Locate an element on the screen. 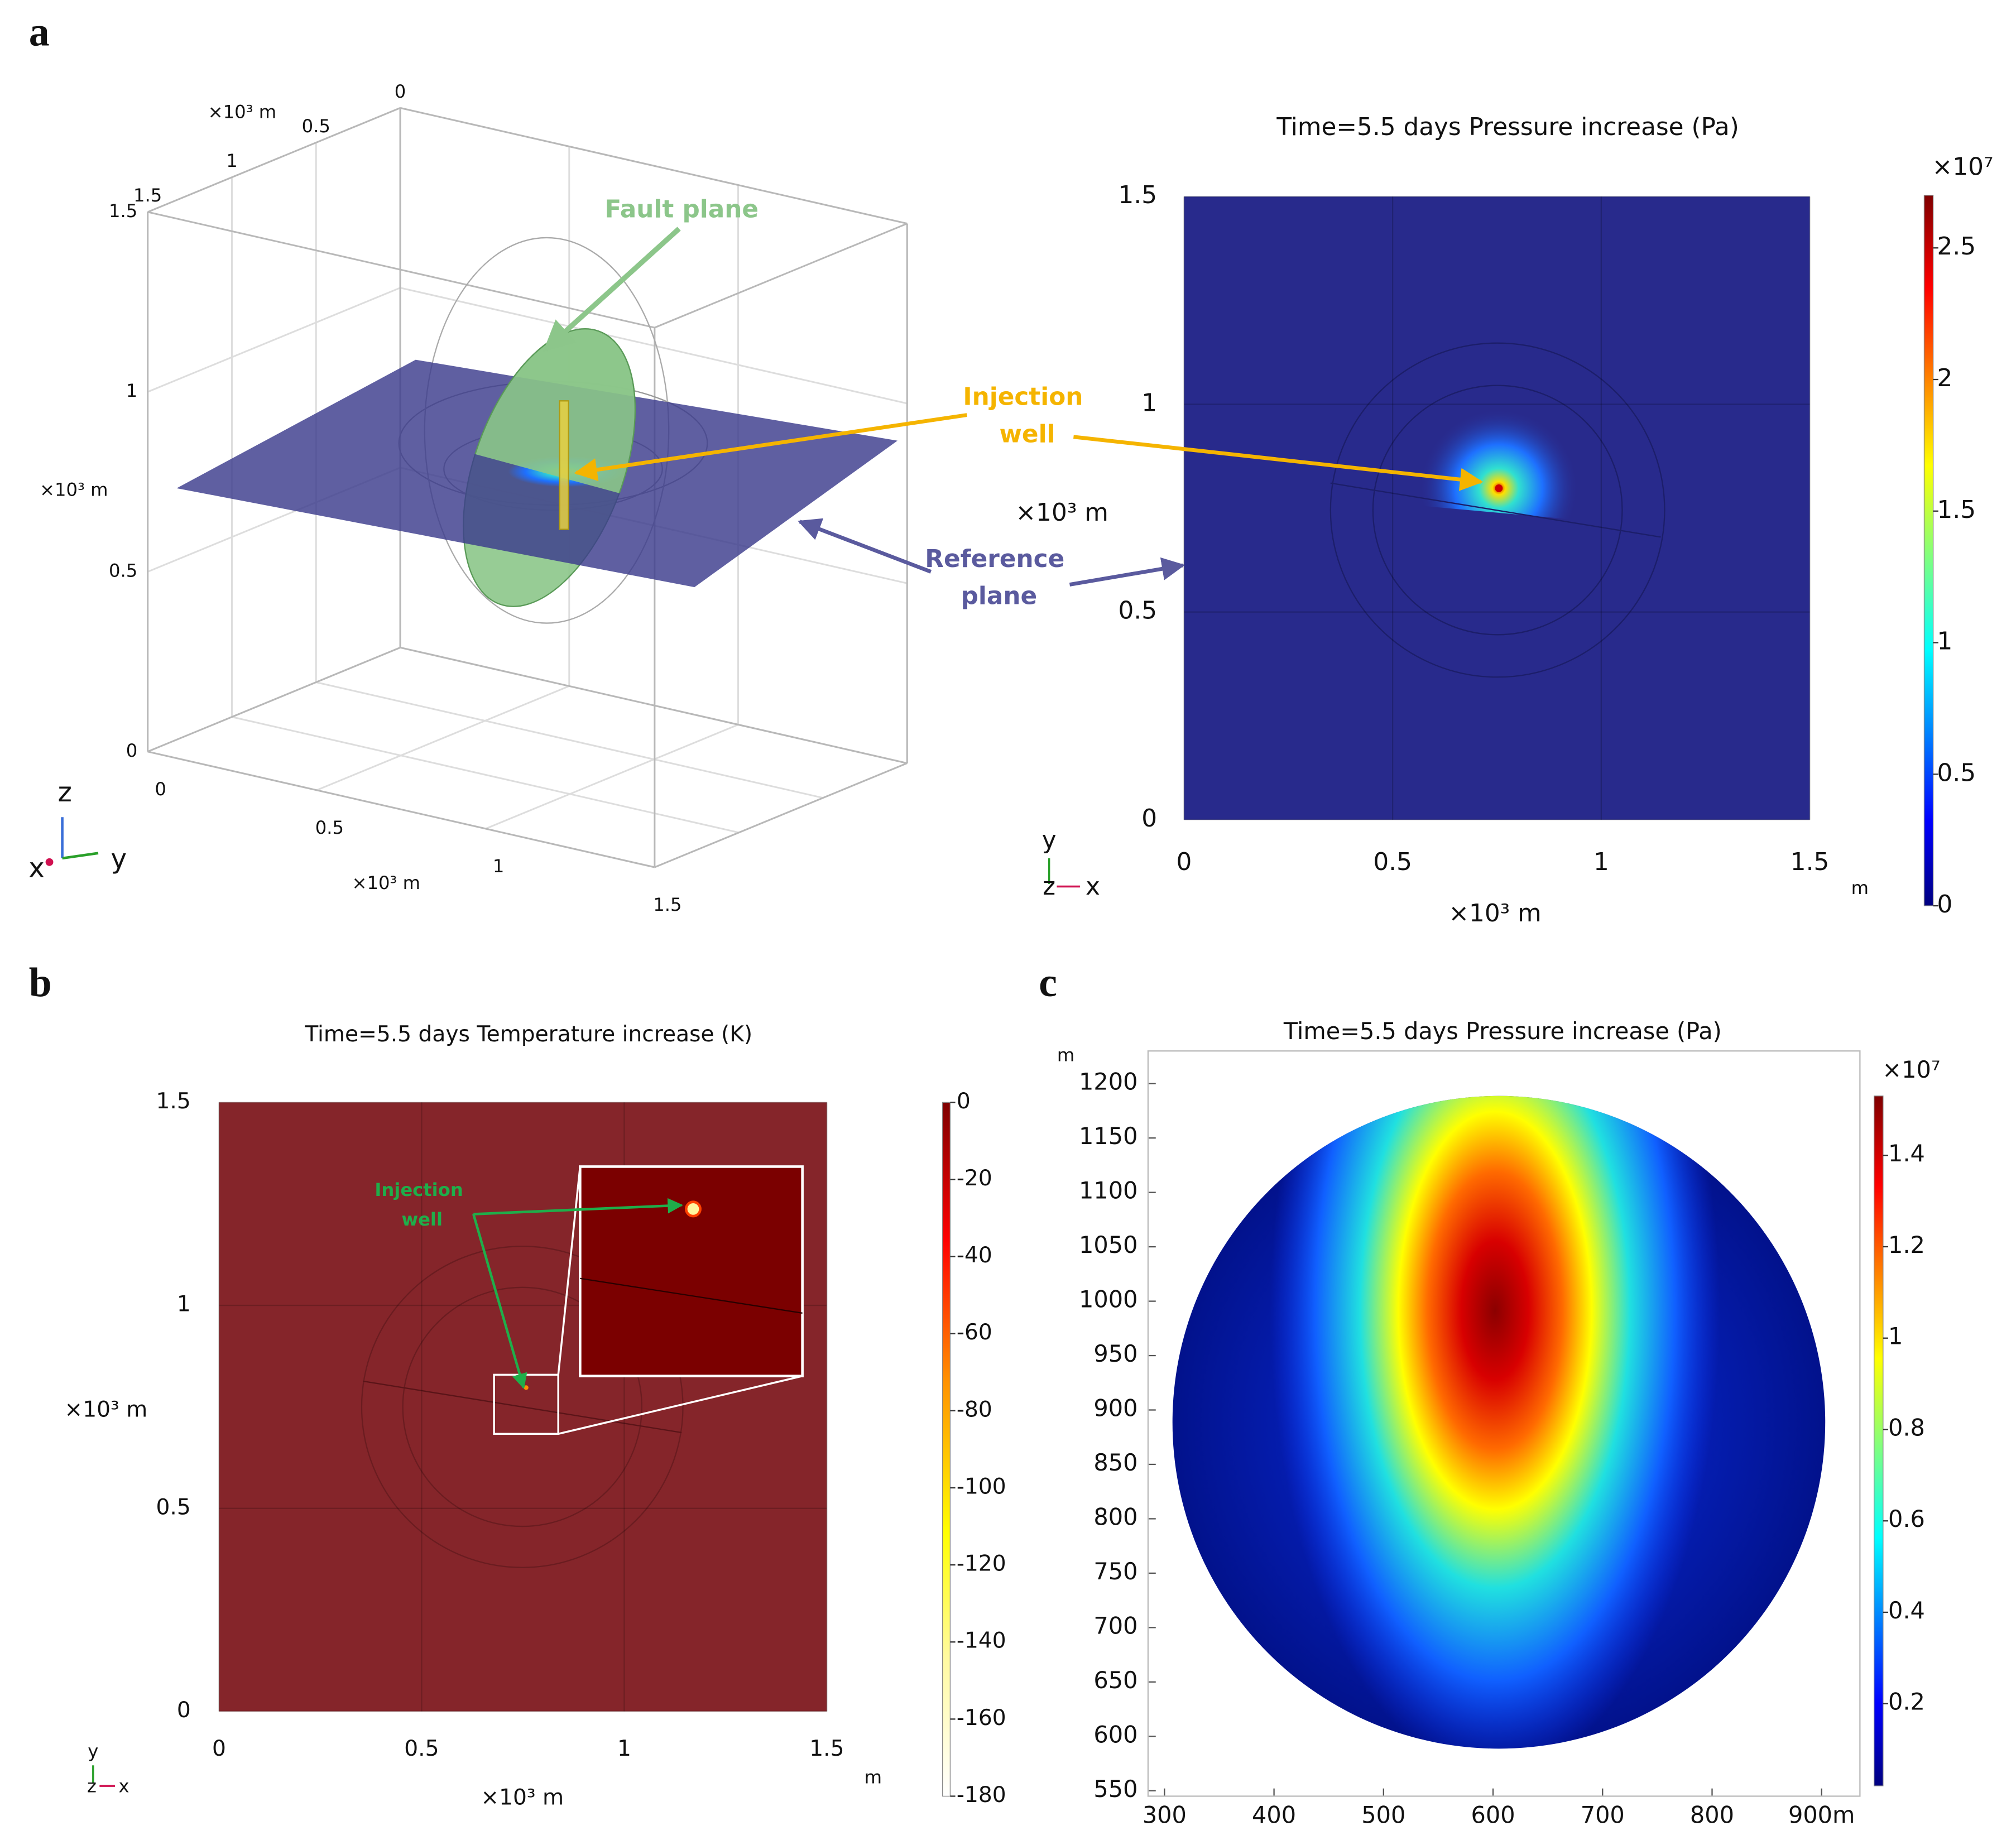  colorbar-tick-label: -60 is located at coordinates (974, 1332).